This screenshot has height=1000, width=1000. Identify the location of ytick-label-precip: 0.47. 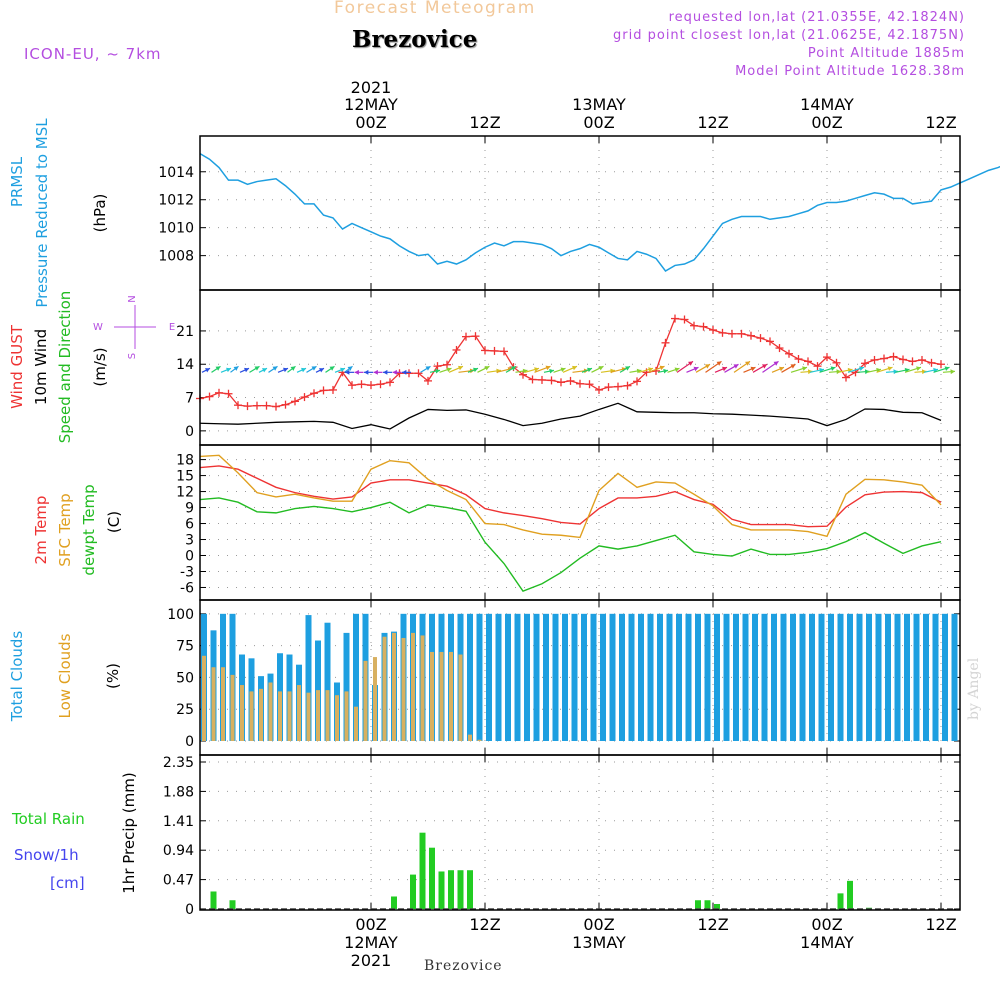
(178, 881).